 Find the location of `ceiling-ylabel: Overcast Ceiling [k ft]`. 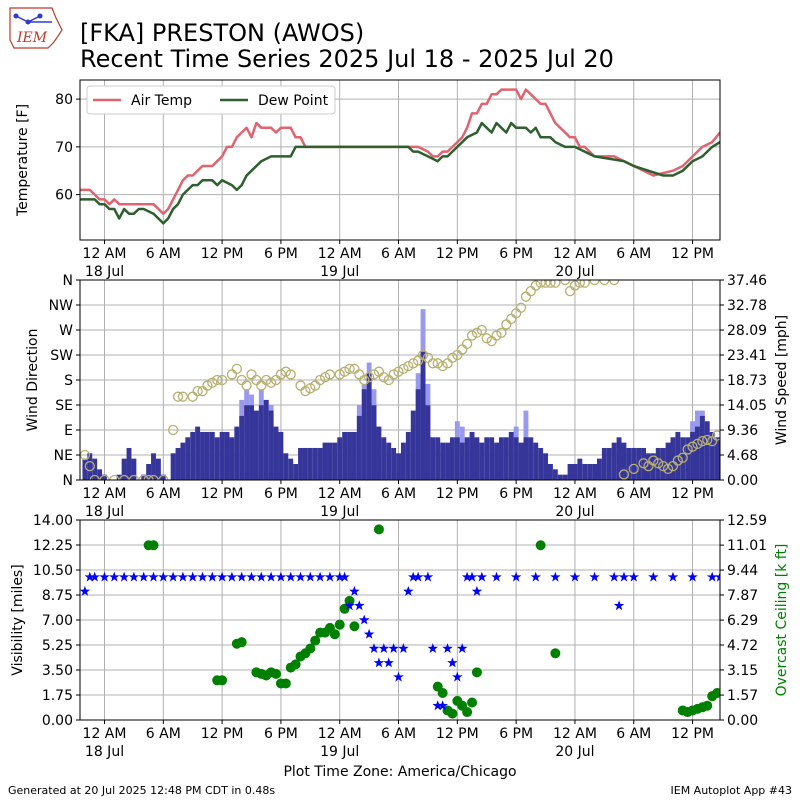

ceiling-ylabel: Overcast Ceiling [k ft] is located at coordinates (782, 620).